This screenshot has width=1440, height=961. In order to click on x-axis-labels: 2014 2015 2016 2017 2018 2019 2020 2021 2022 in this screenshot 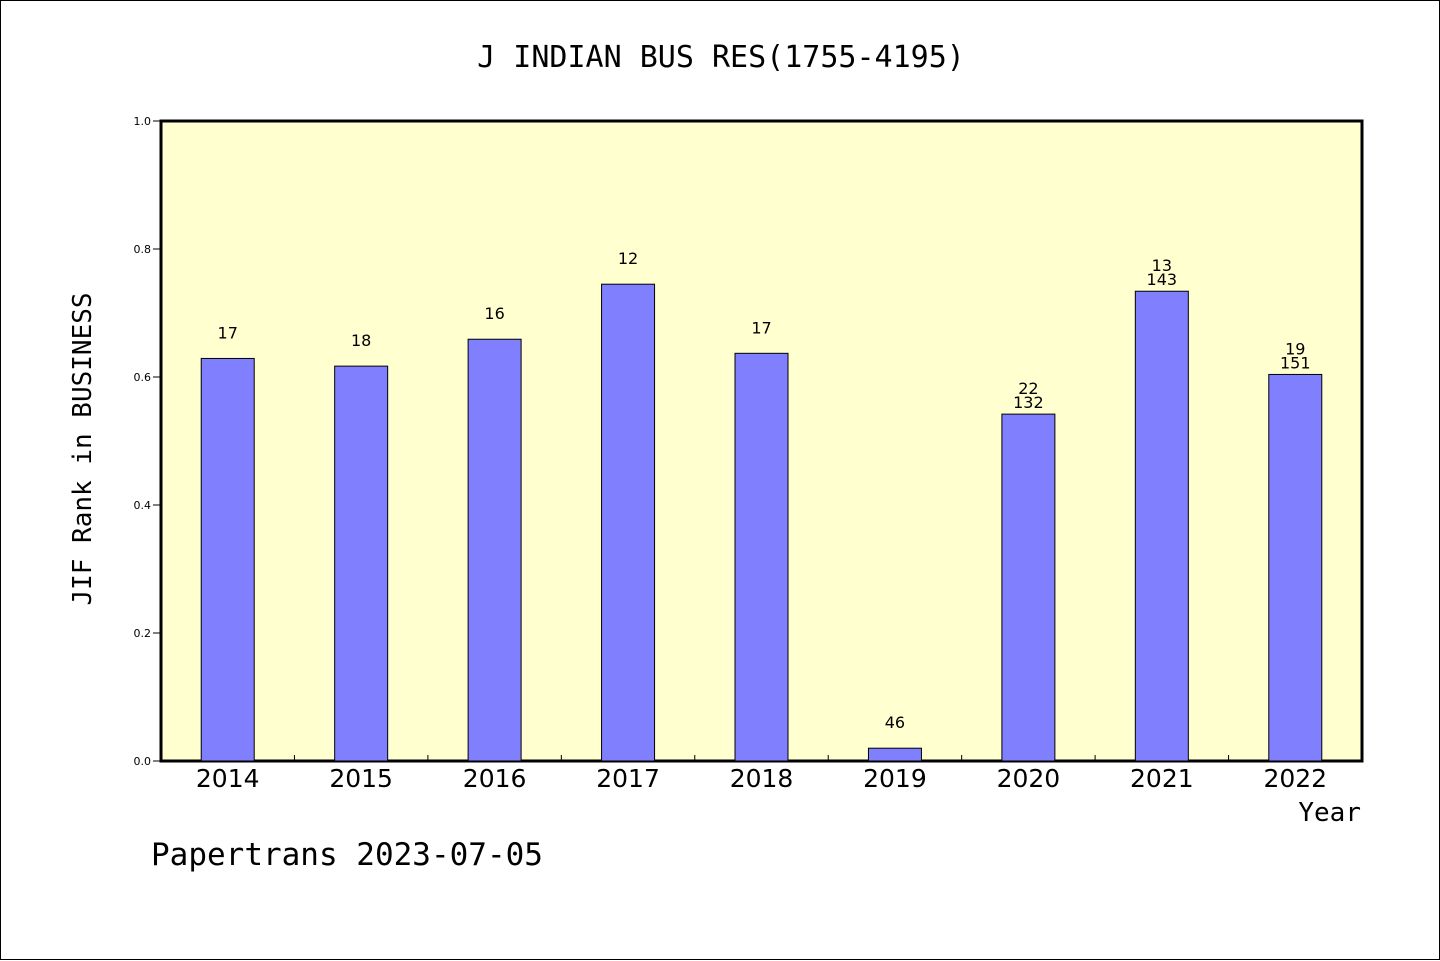, I will do `click(761, 778)`.